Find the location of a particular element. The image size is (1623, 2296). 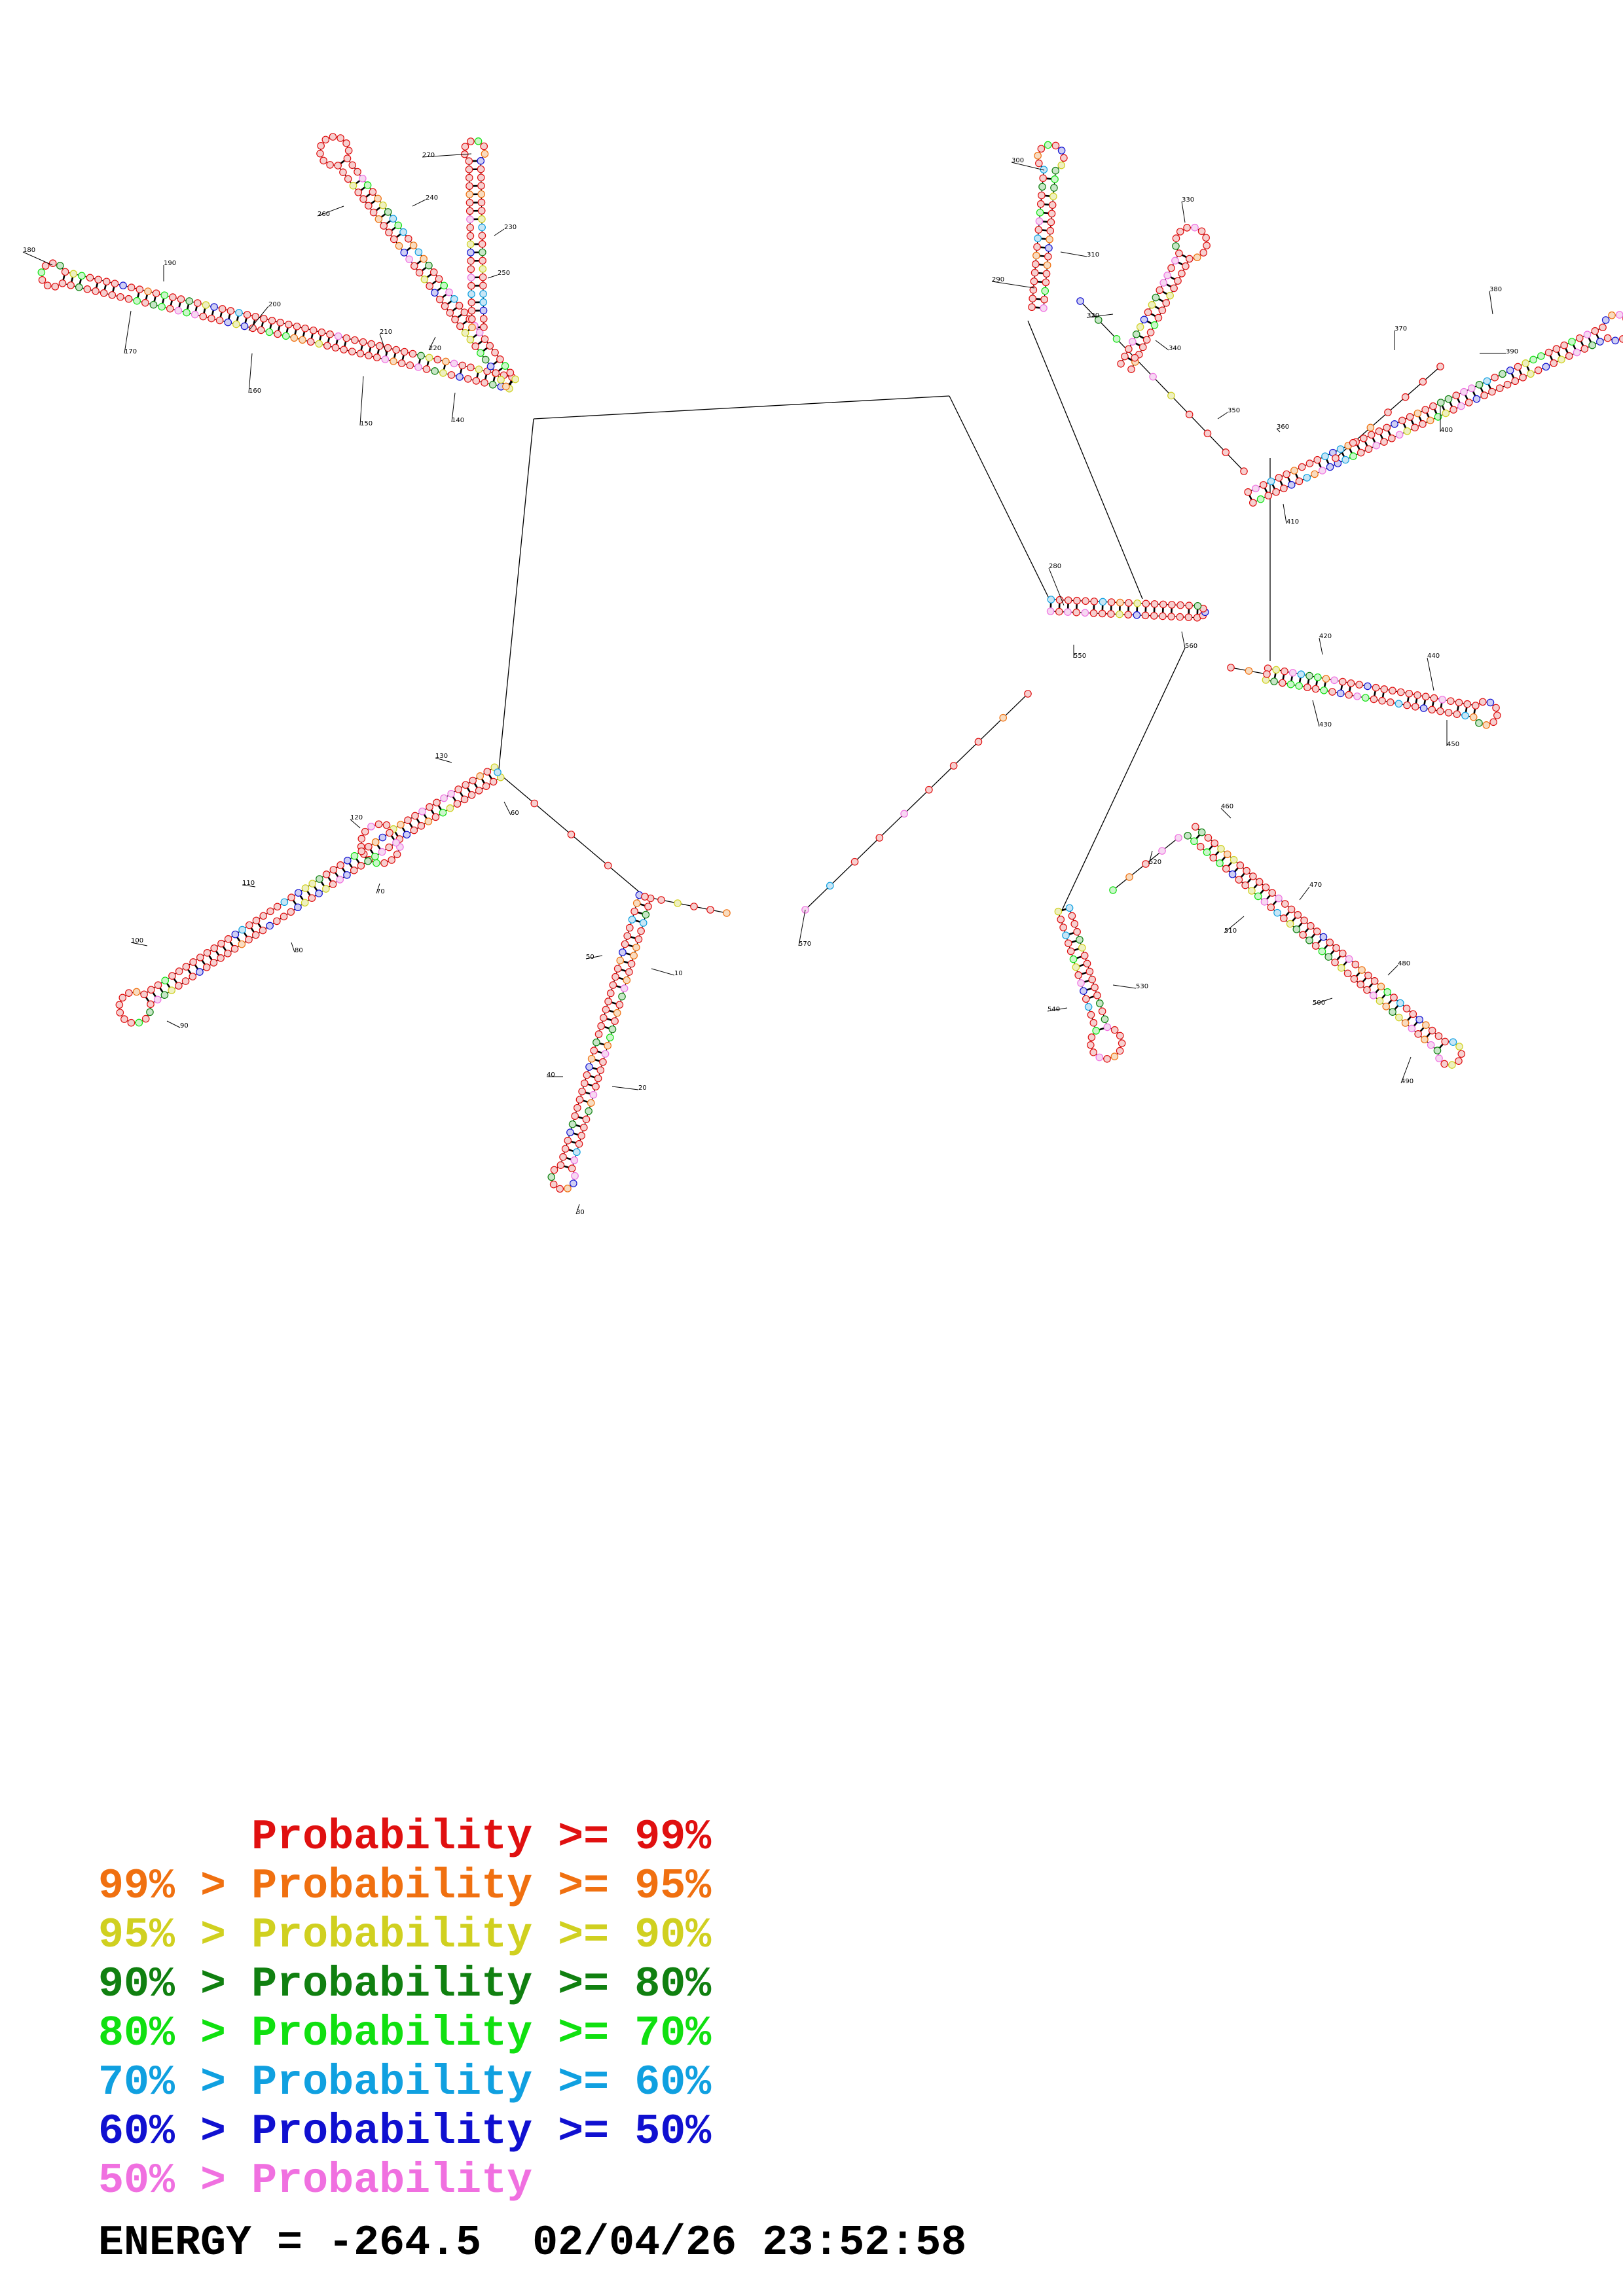

position-label: 540 is located at coordinates (1054, 1009).